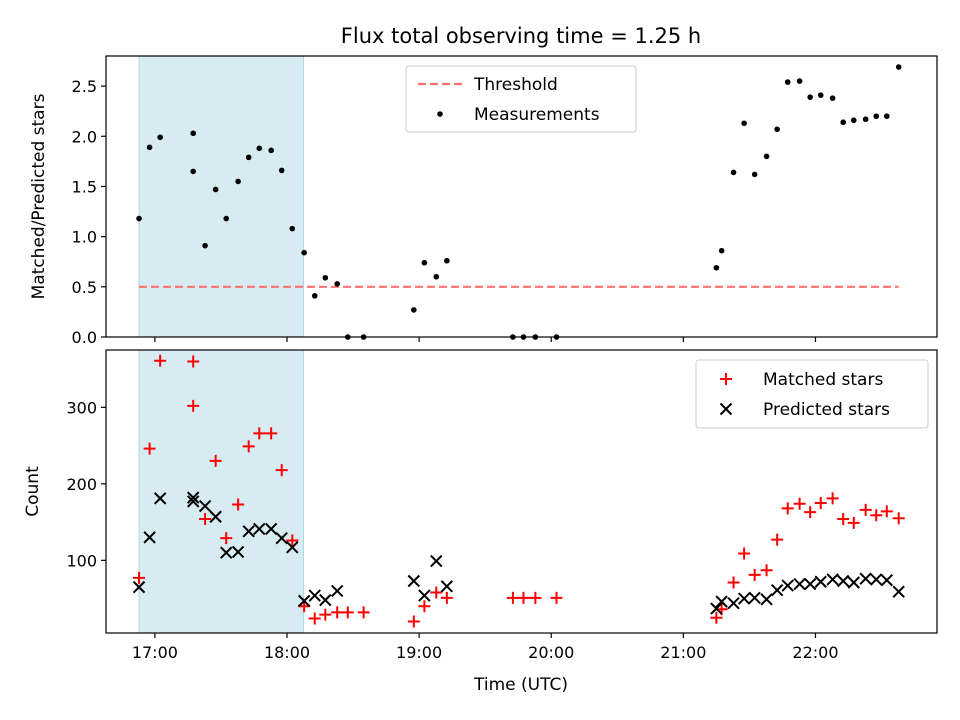 Image resolution: width=960 pixels, height=720 pixels. I want to click on x-axis-label: Time (UTC), so click(520, 685).